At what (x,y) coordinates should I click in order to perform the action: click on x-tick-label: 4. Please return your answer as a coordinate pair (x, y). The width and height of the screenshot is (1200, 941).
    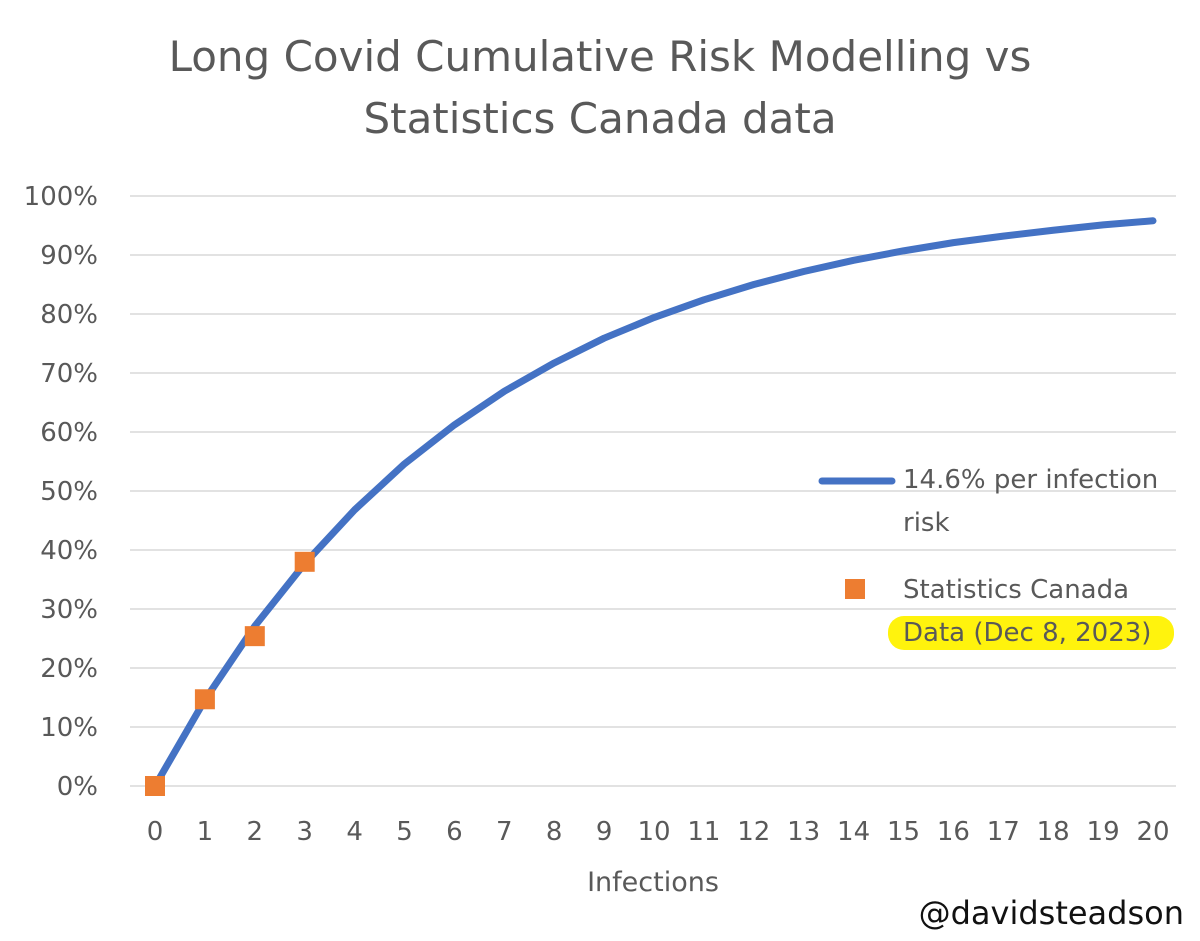
    Looking at the image, I should click on (354, 832).